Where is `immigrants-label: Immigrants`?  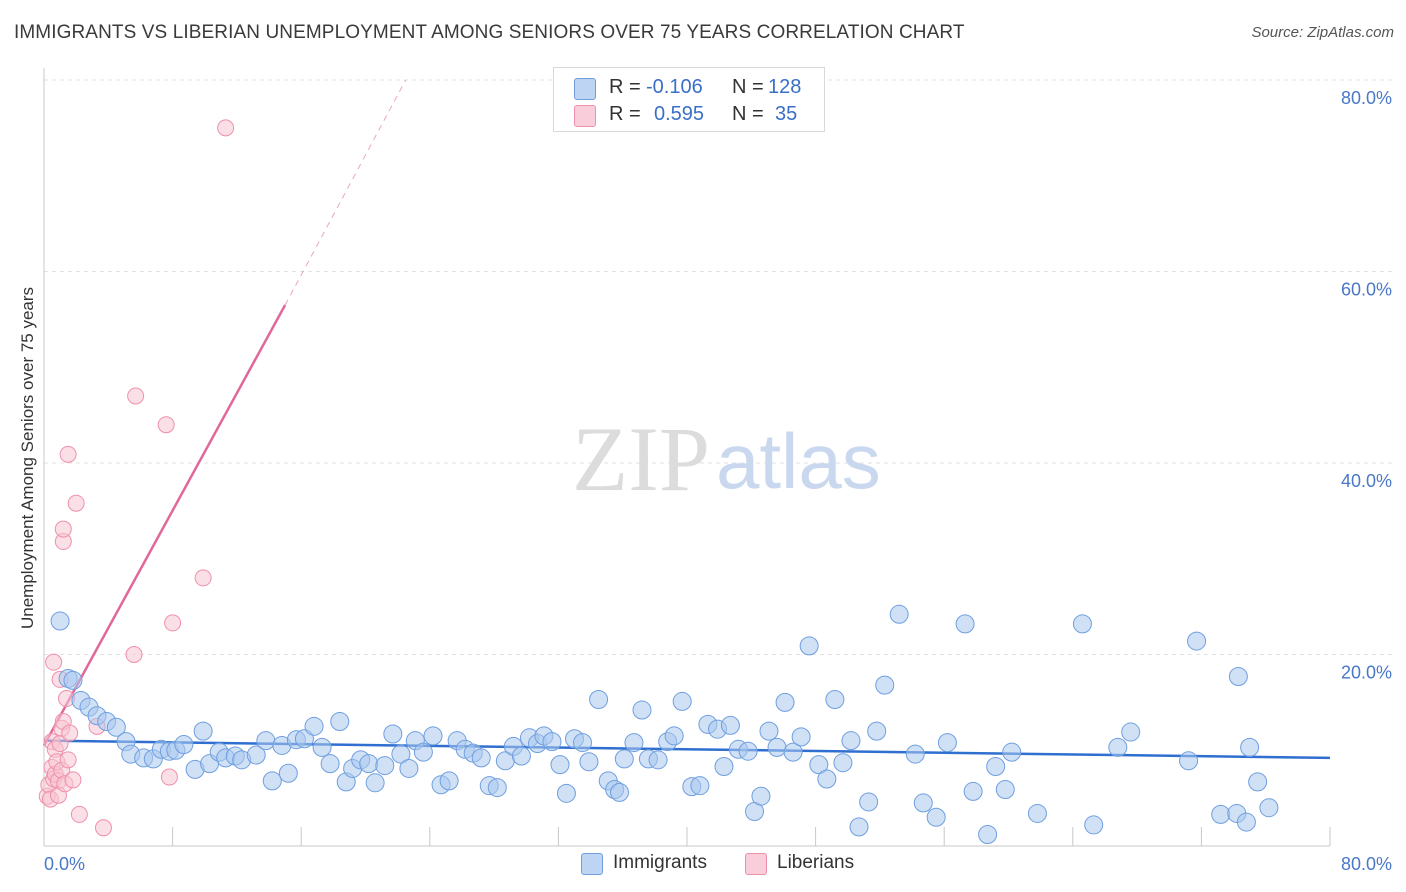 immigrants-label: Immigrants is located at coordinates (660, 862).